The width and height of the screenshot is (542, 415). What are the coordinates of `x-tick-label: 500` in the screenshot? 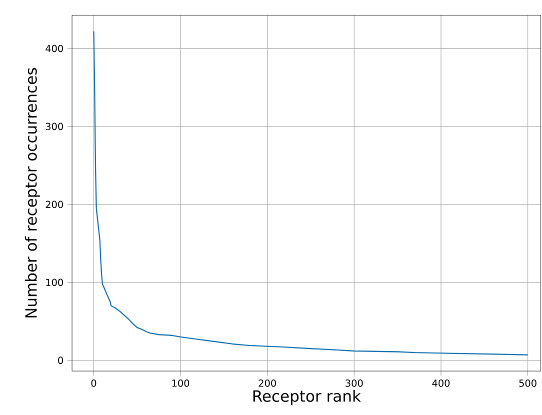 It's located at (527, 383).